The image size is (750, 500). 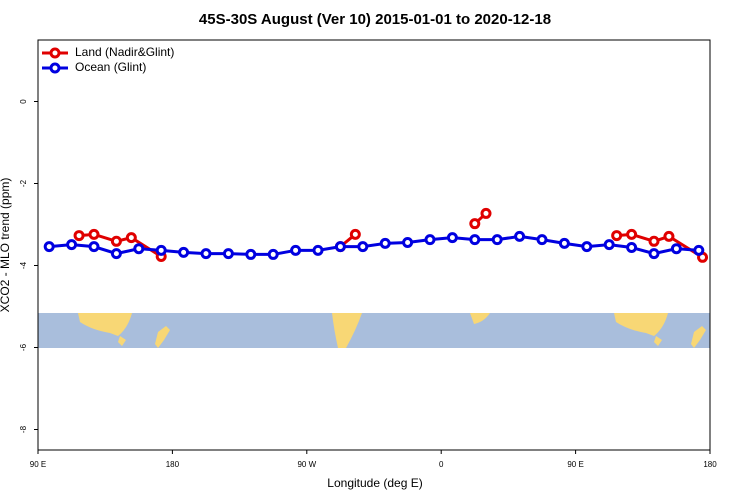 I want to click on x-tick-label: 0, so click(x=441, y=464).